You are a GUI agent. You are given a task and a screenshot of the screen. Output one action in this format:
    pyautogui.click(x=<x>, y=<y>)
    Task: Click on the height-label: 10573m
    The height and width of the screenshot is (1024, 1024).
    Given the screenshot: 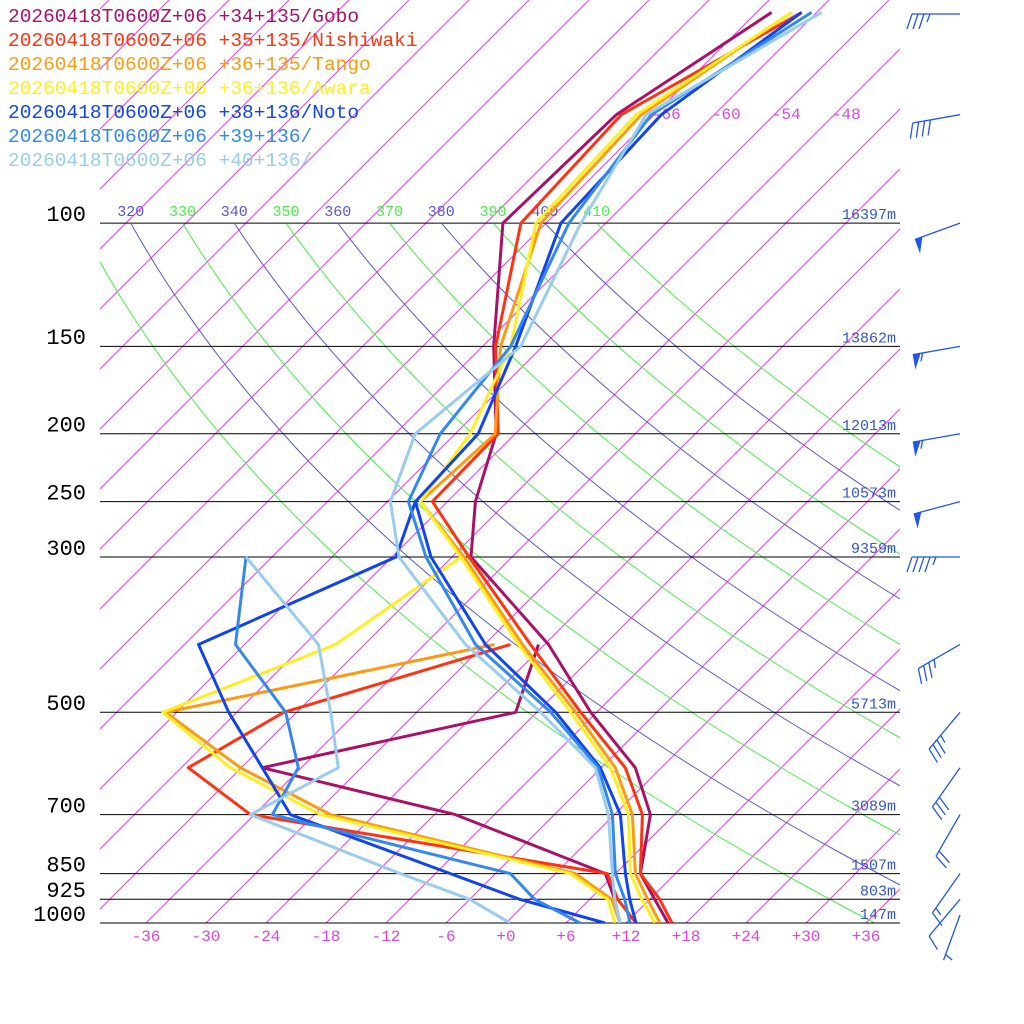 What is the action you would take?
    pyautogui.click(x=869, y=494)
    